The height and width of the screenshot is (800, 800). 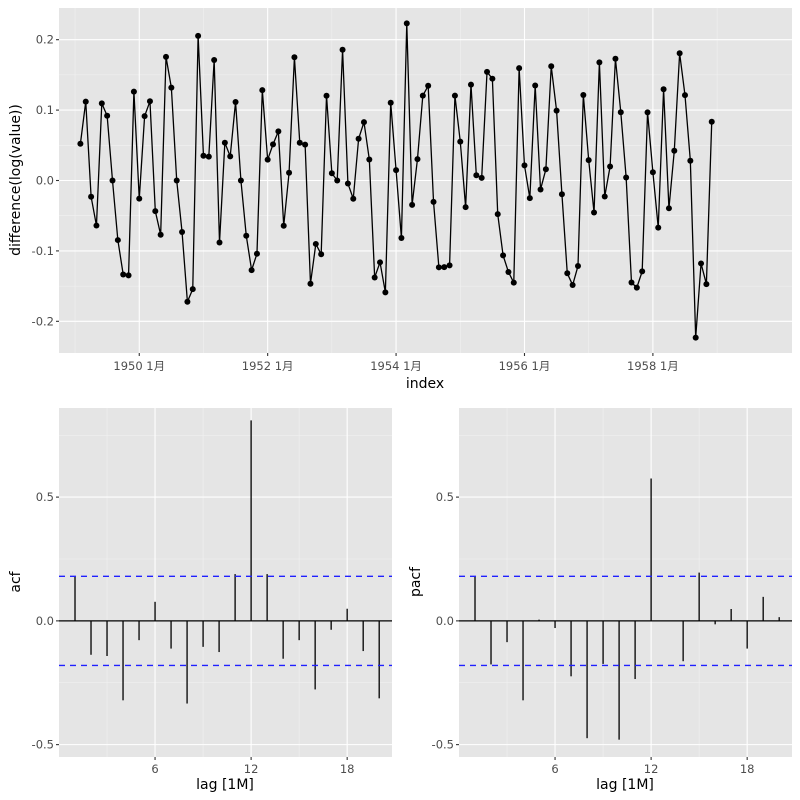 What do you see at coordinates (45, 40) in the screenshot?
I see `y-tick-label: 0.2` at bounding box center [45, 40].